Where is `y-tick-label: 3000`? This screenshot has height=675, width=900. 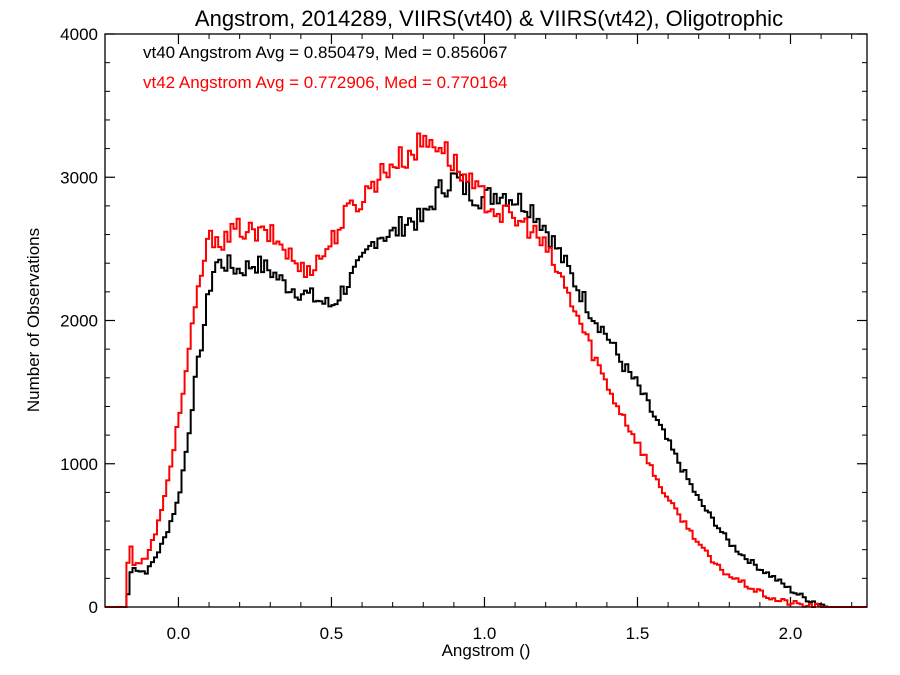 y-tick-label: 3000 is located at coordinates (79, 177).